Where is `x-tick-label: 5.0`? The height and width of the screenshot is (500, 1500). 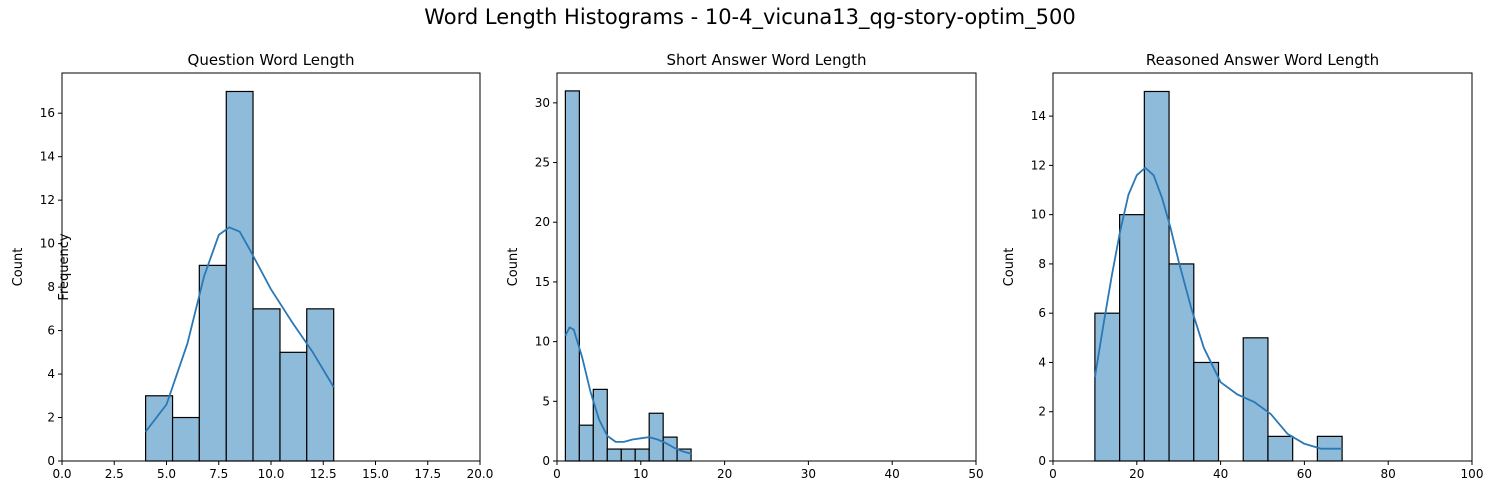 x-tick-label: 5.0 is located at coordinates (166, 474).